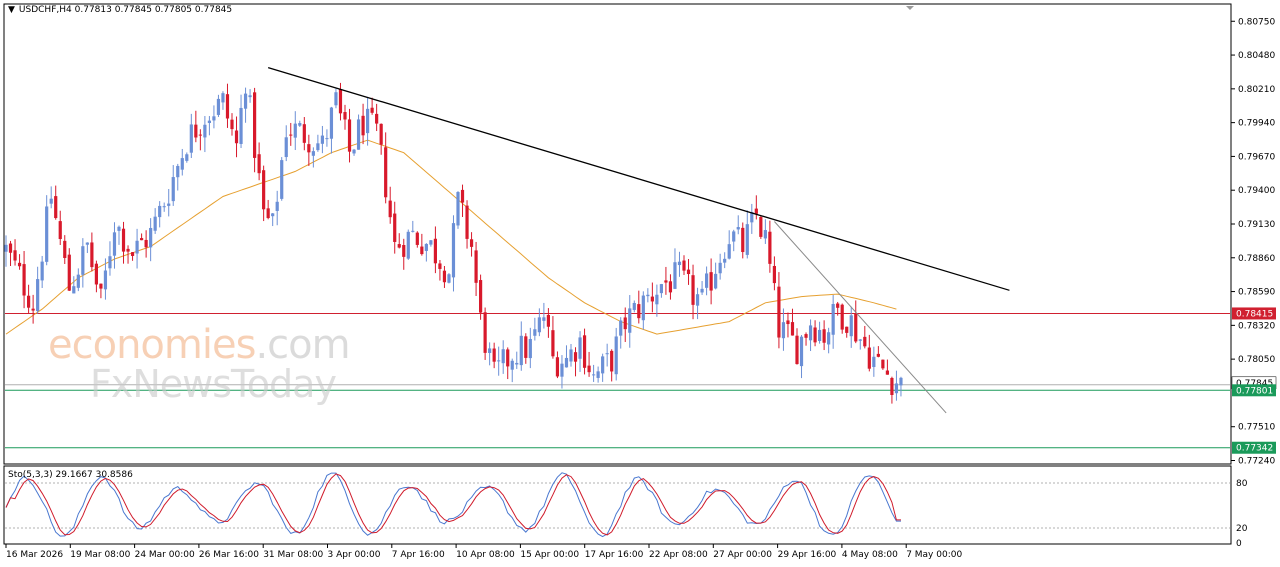  I want to click on price-label: 0.77845, so click(1254, 384).